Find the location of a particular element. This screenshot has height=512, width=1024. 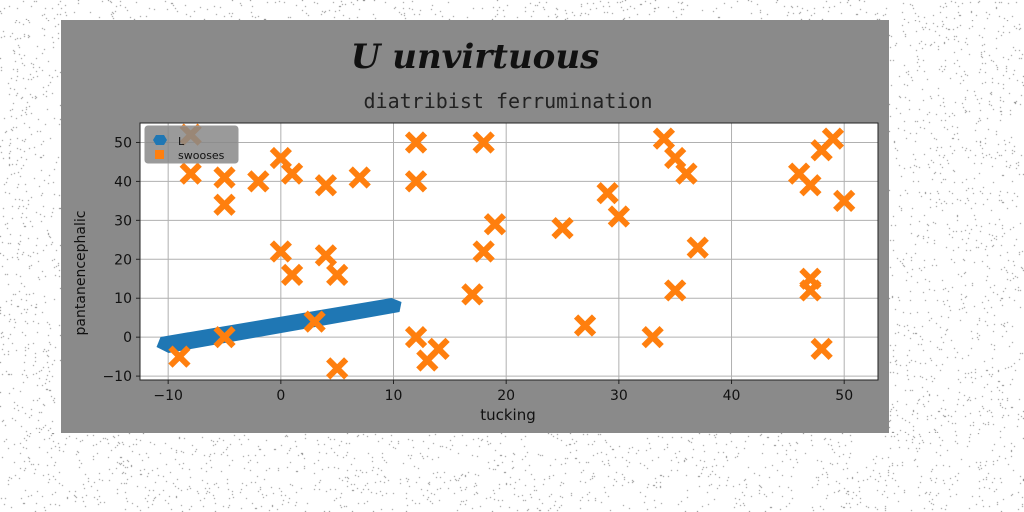

x-tick-label: 40 is located at coordinates (732, 396).